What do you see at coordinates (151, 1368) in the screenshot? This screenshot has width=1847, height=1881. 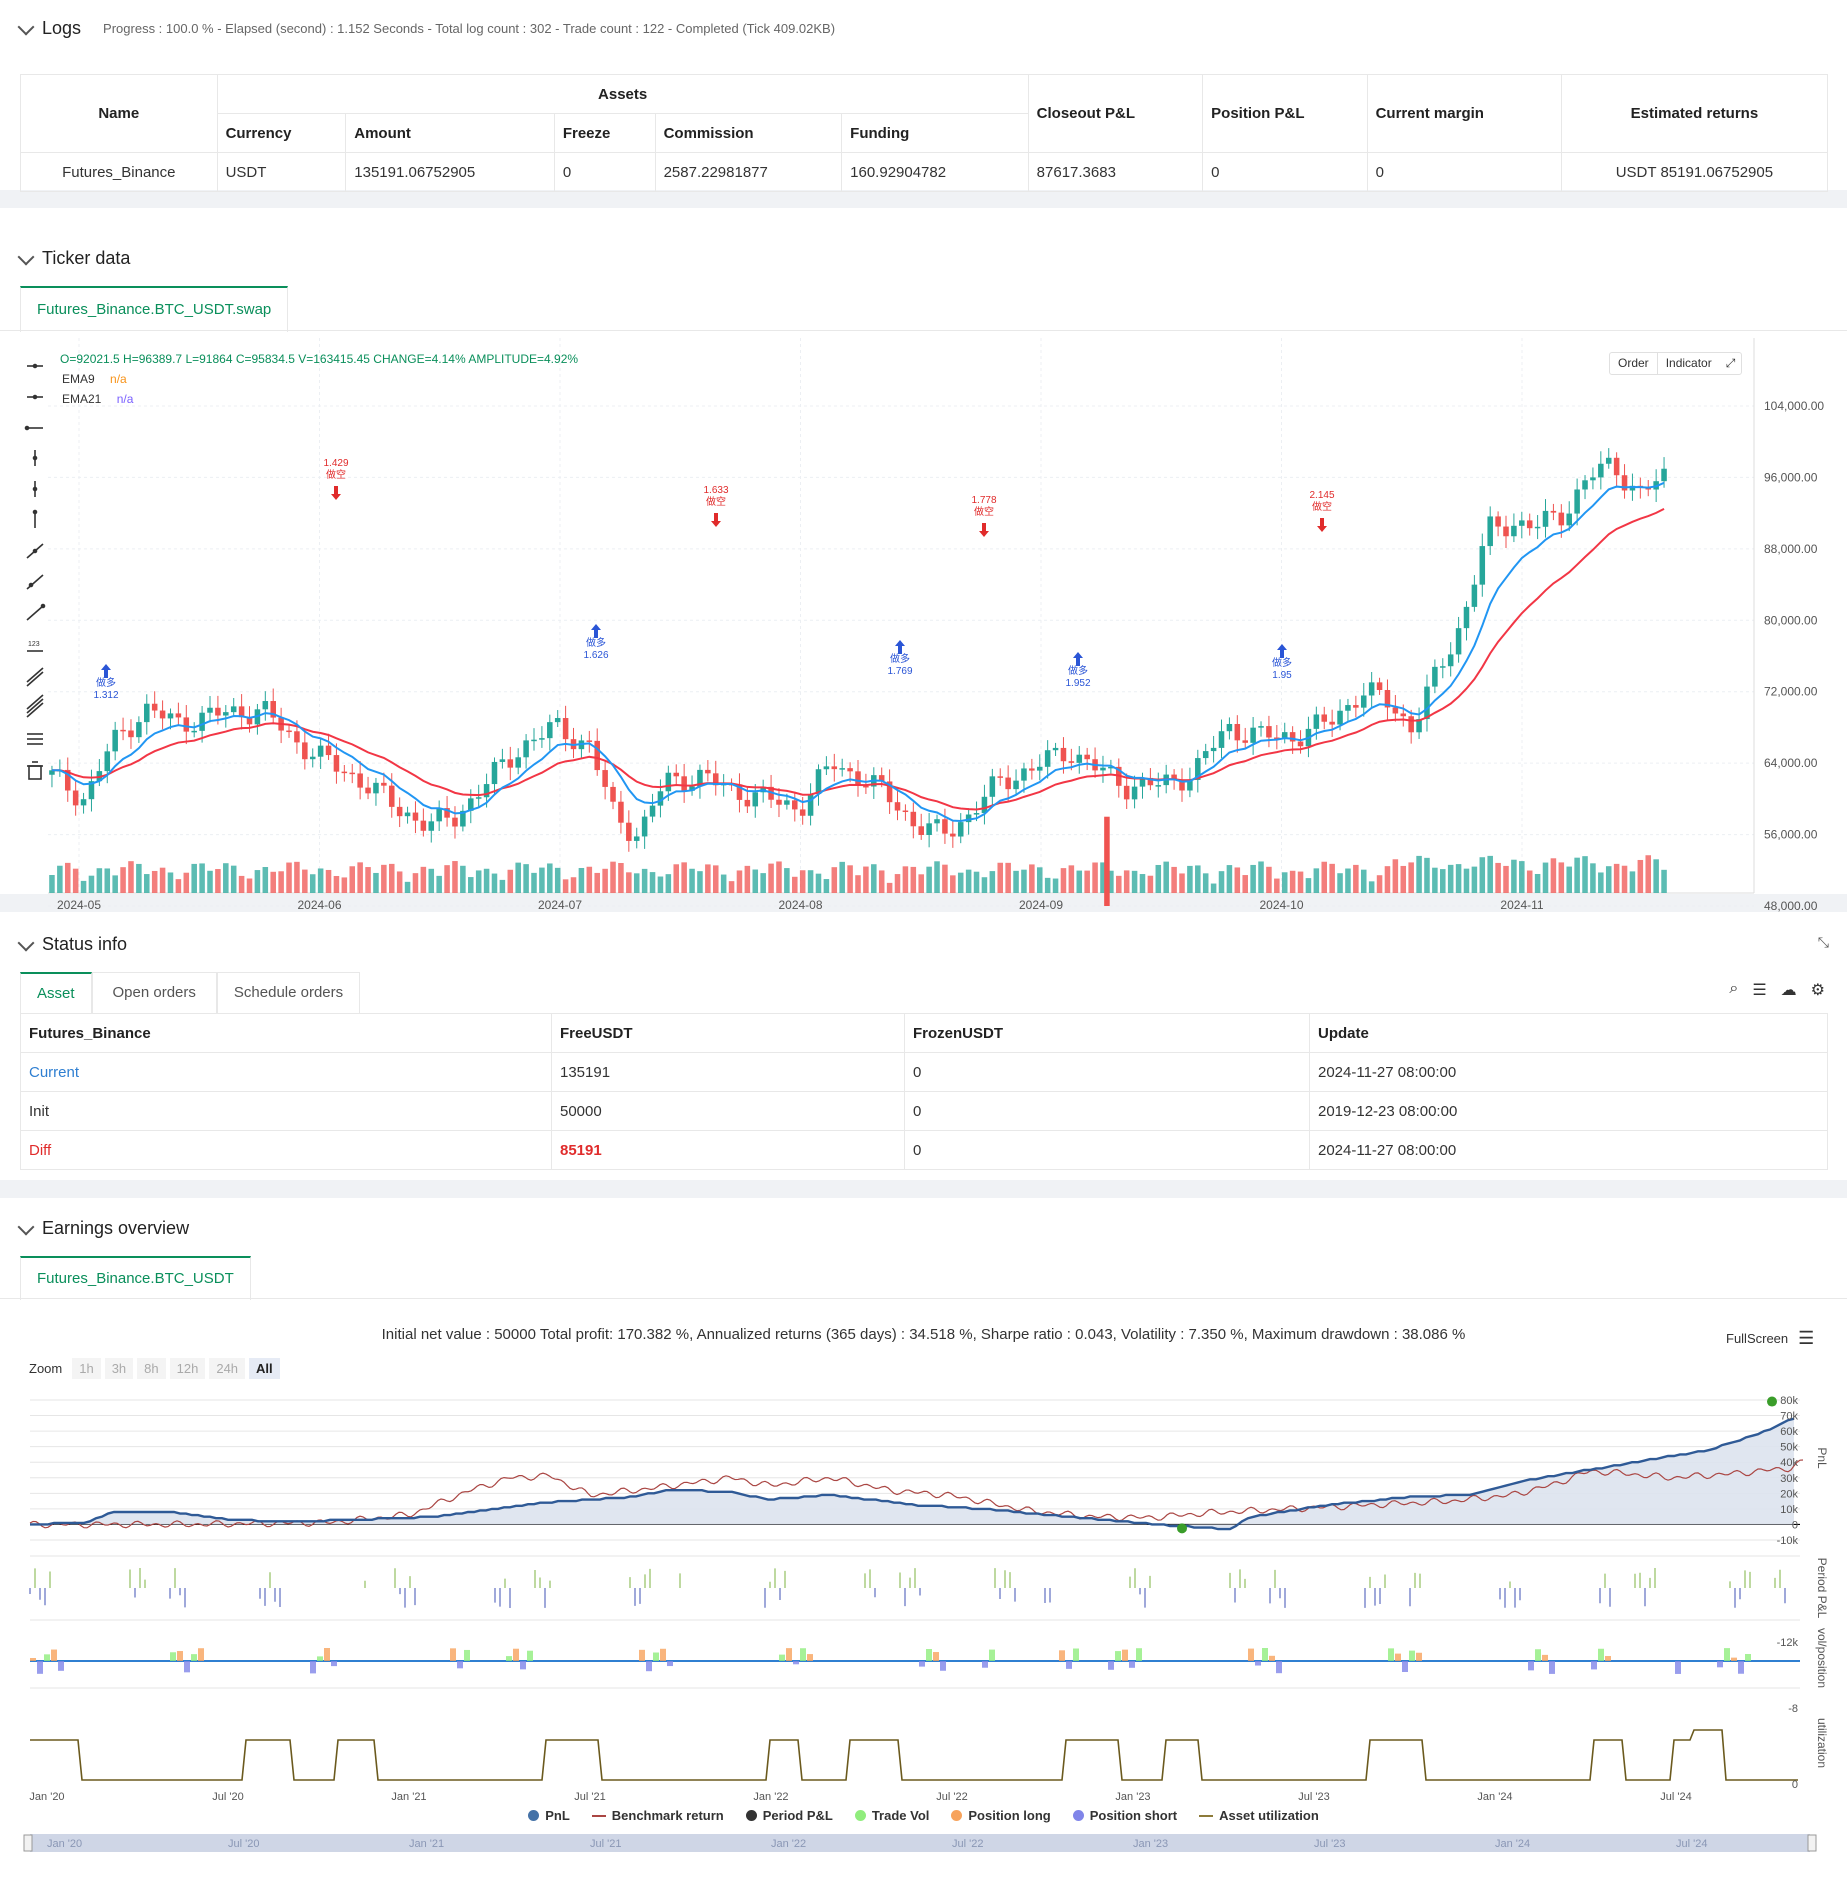 I see `zoom-8h: 8h` at bounding box center [151, 1368].